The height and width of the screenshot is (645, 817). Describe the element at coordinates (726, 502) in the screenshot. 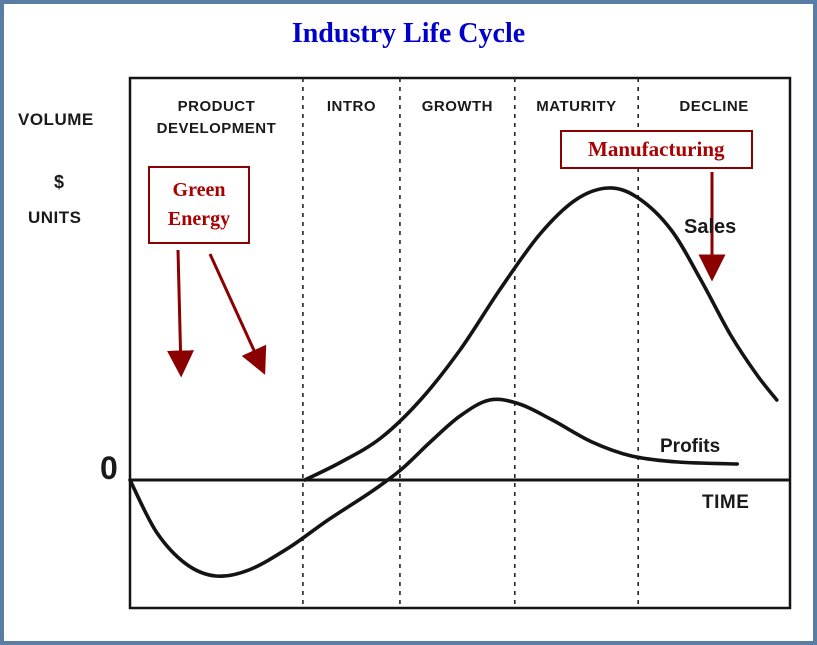

I see `time-axis-label: TIME` at that location.